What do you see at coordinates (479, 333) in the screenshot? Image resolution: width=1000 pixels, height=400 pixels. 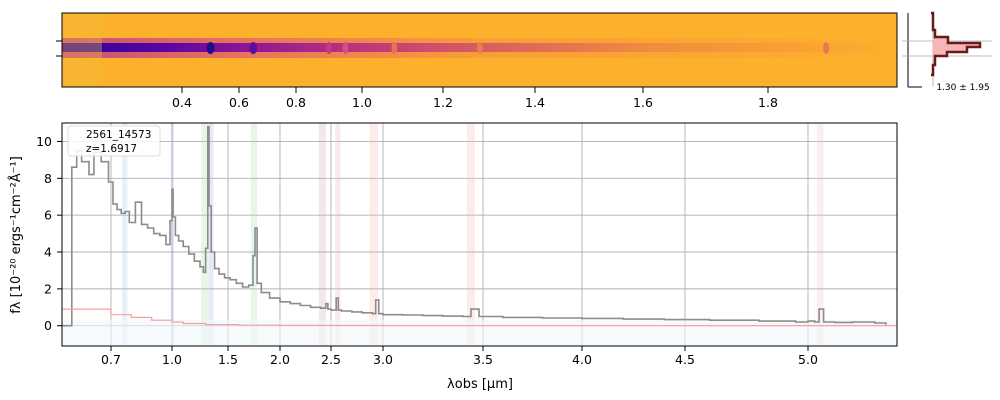 I see `error-region` at bounding box center [479, 333].